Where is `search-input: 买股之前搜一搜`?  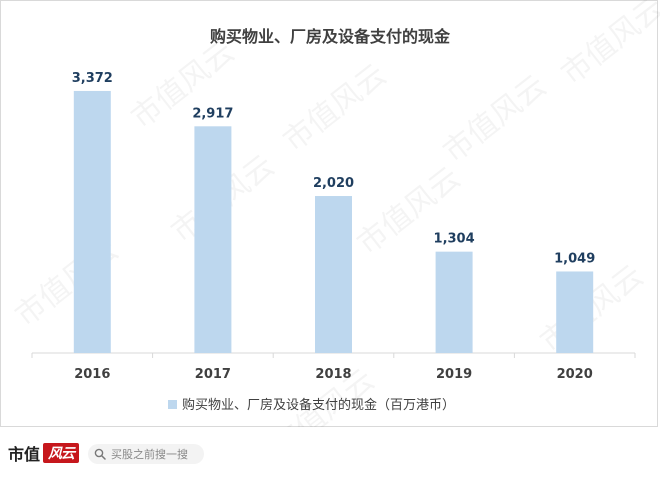 search-input: 买股之前搜一搜 is located at coordinates (146, 454).